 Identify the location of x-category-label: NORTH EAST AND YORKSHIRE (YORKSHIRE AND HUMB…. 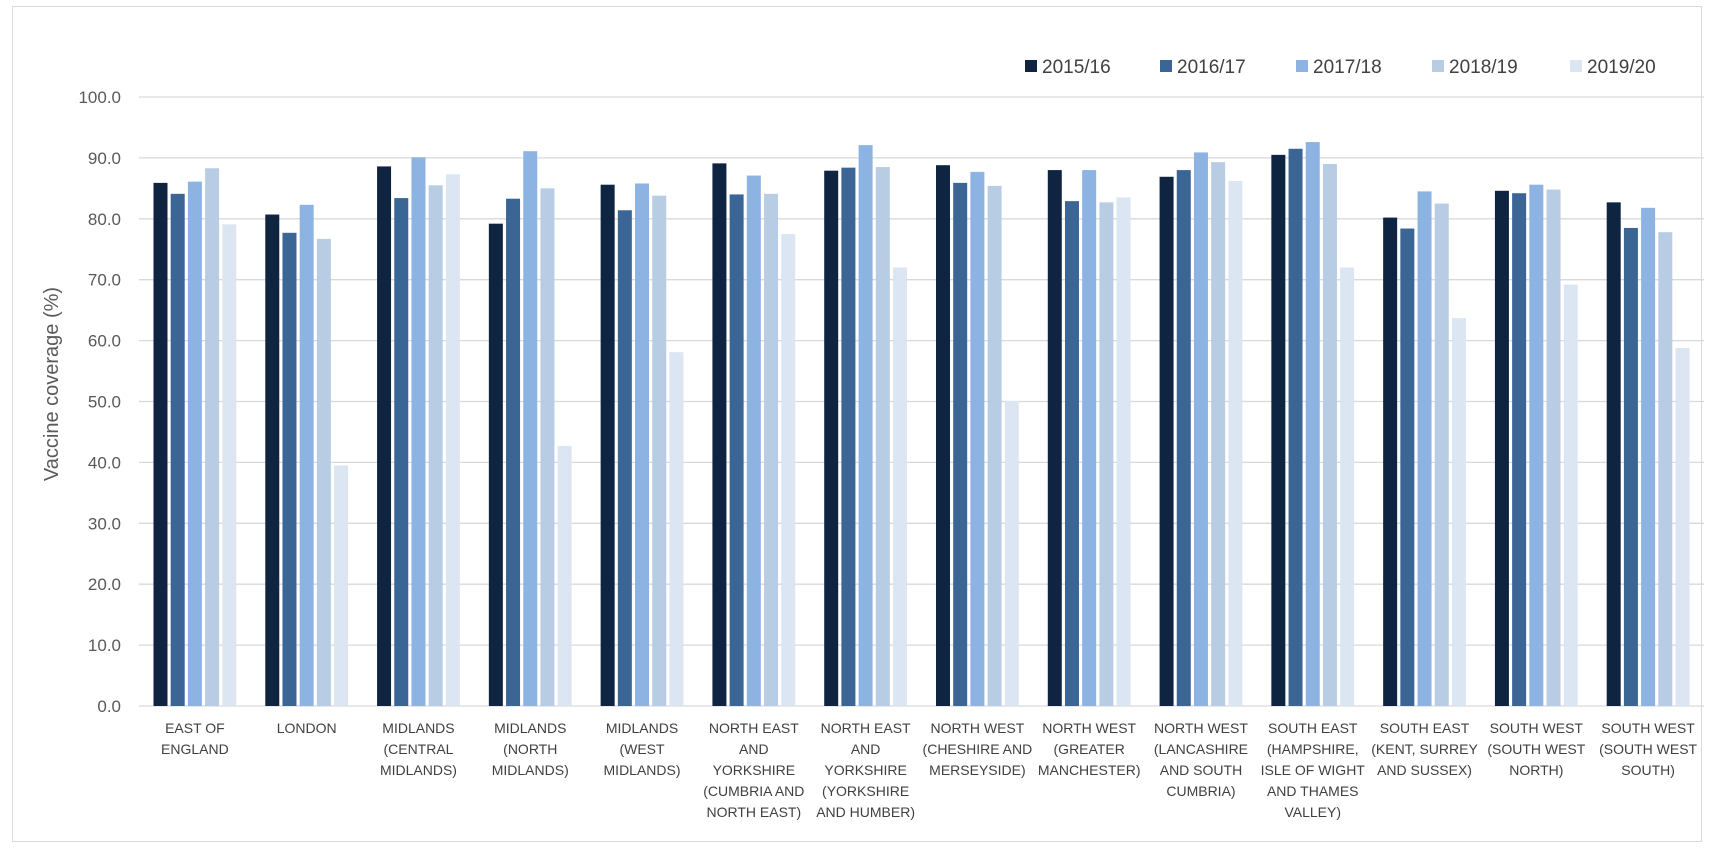
(865, 770).